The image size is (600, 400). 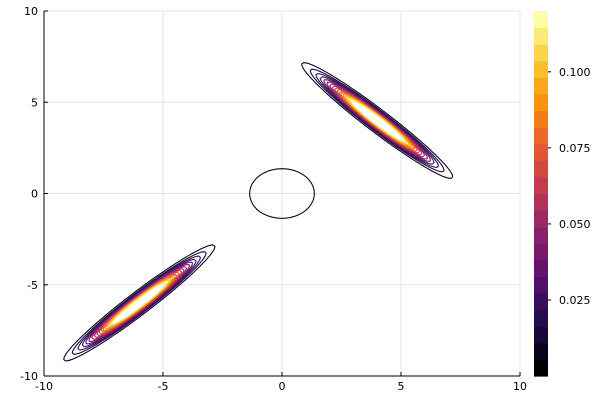 What do you see at coordinates (44, 386) in the screenshot?
I see `x-tick-label-0: -10` at bounding box center [44, 386].